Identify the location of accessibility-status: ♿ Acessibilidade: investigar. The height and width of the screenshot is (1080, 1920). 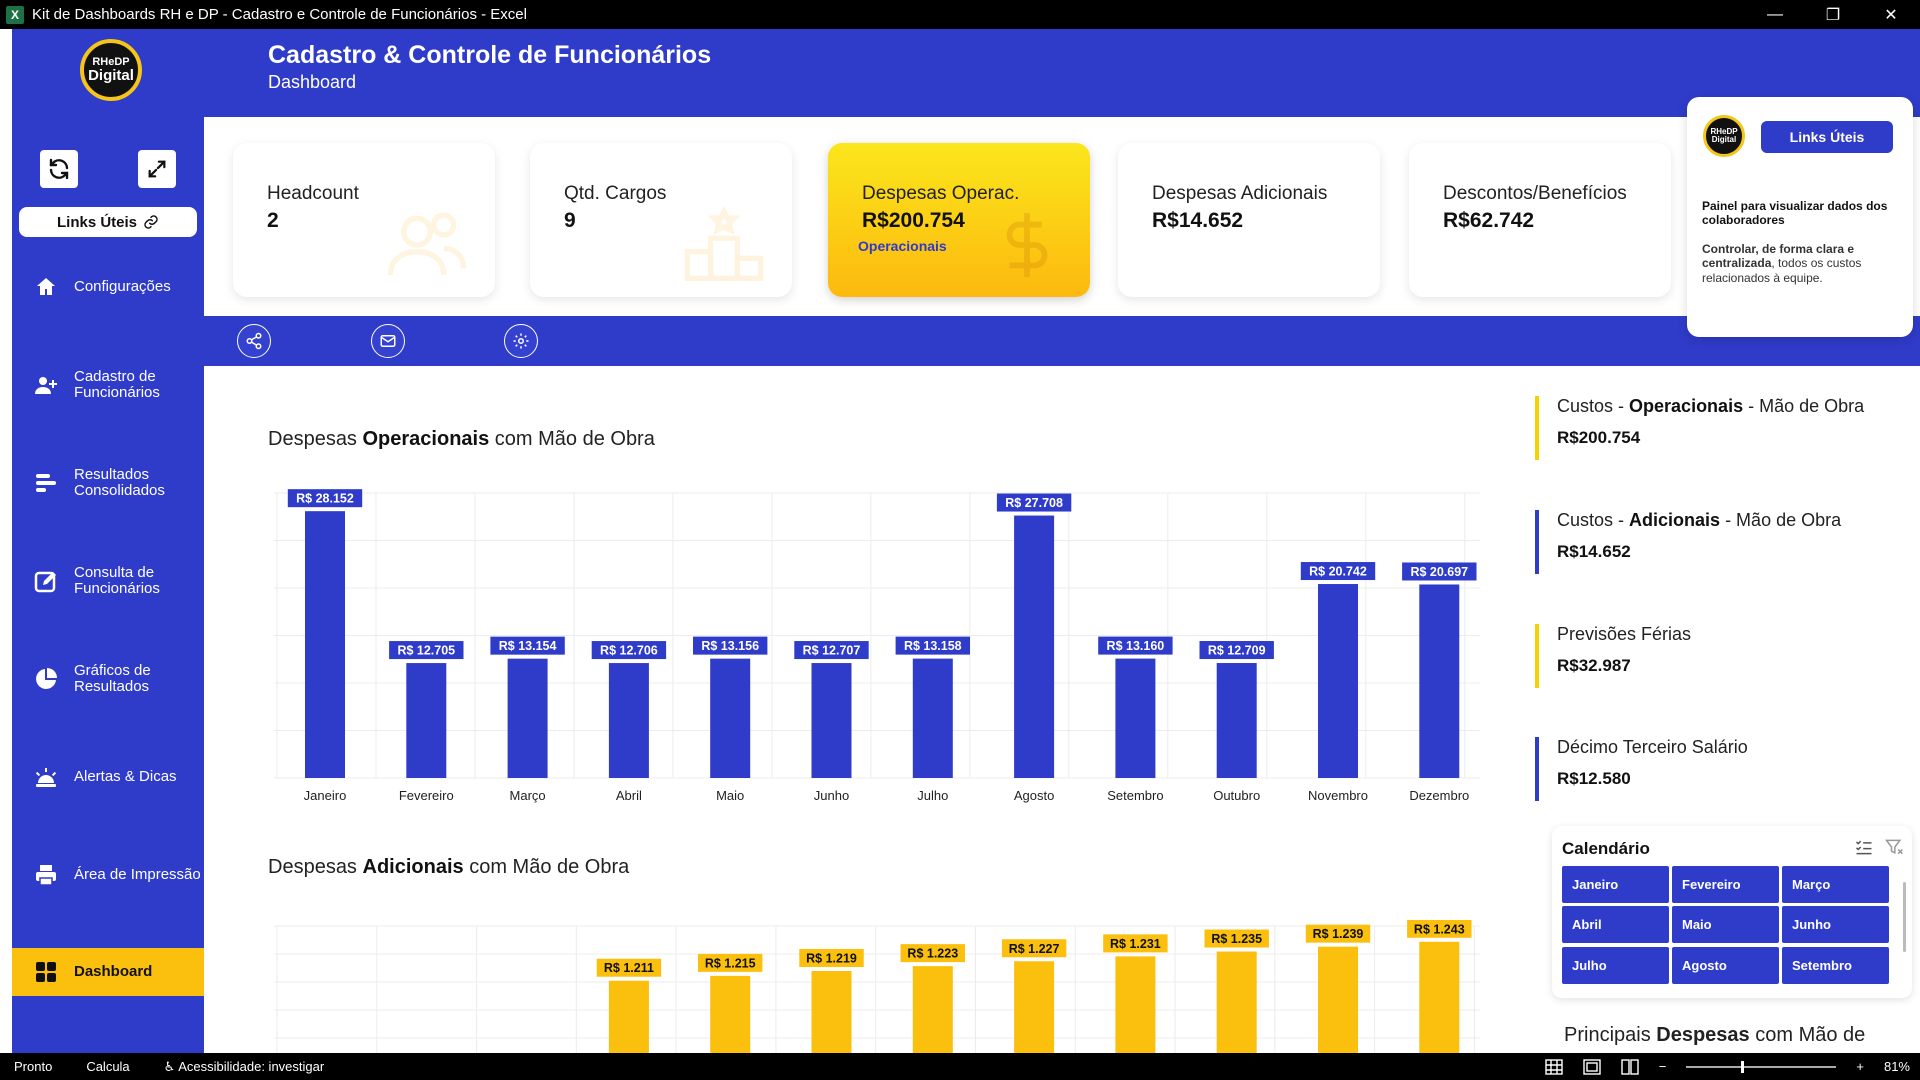
(244, 1066).